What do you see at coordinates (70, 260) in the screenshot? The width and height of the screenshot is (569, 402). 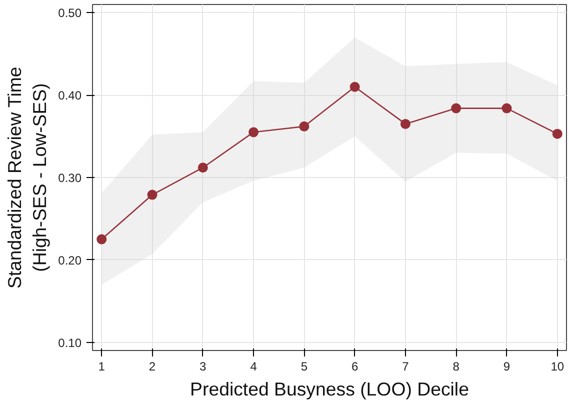 I see `y-tick-label: 0.20` at bounding box center [70, 260].